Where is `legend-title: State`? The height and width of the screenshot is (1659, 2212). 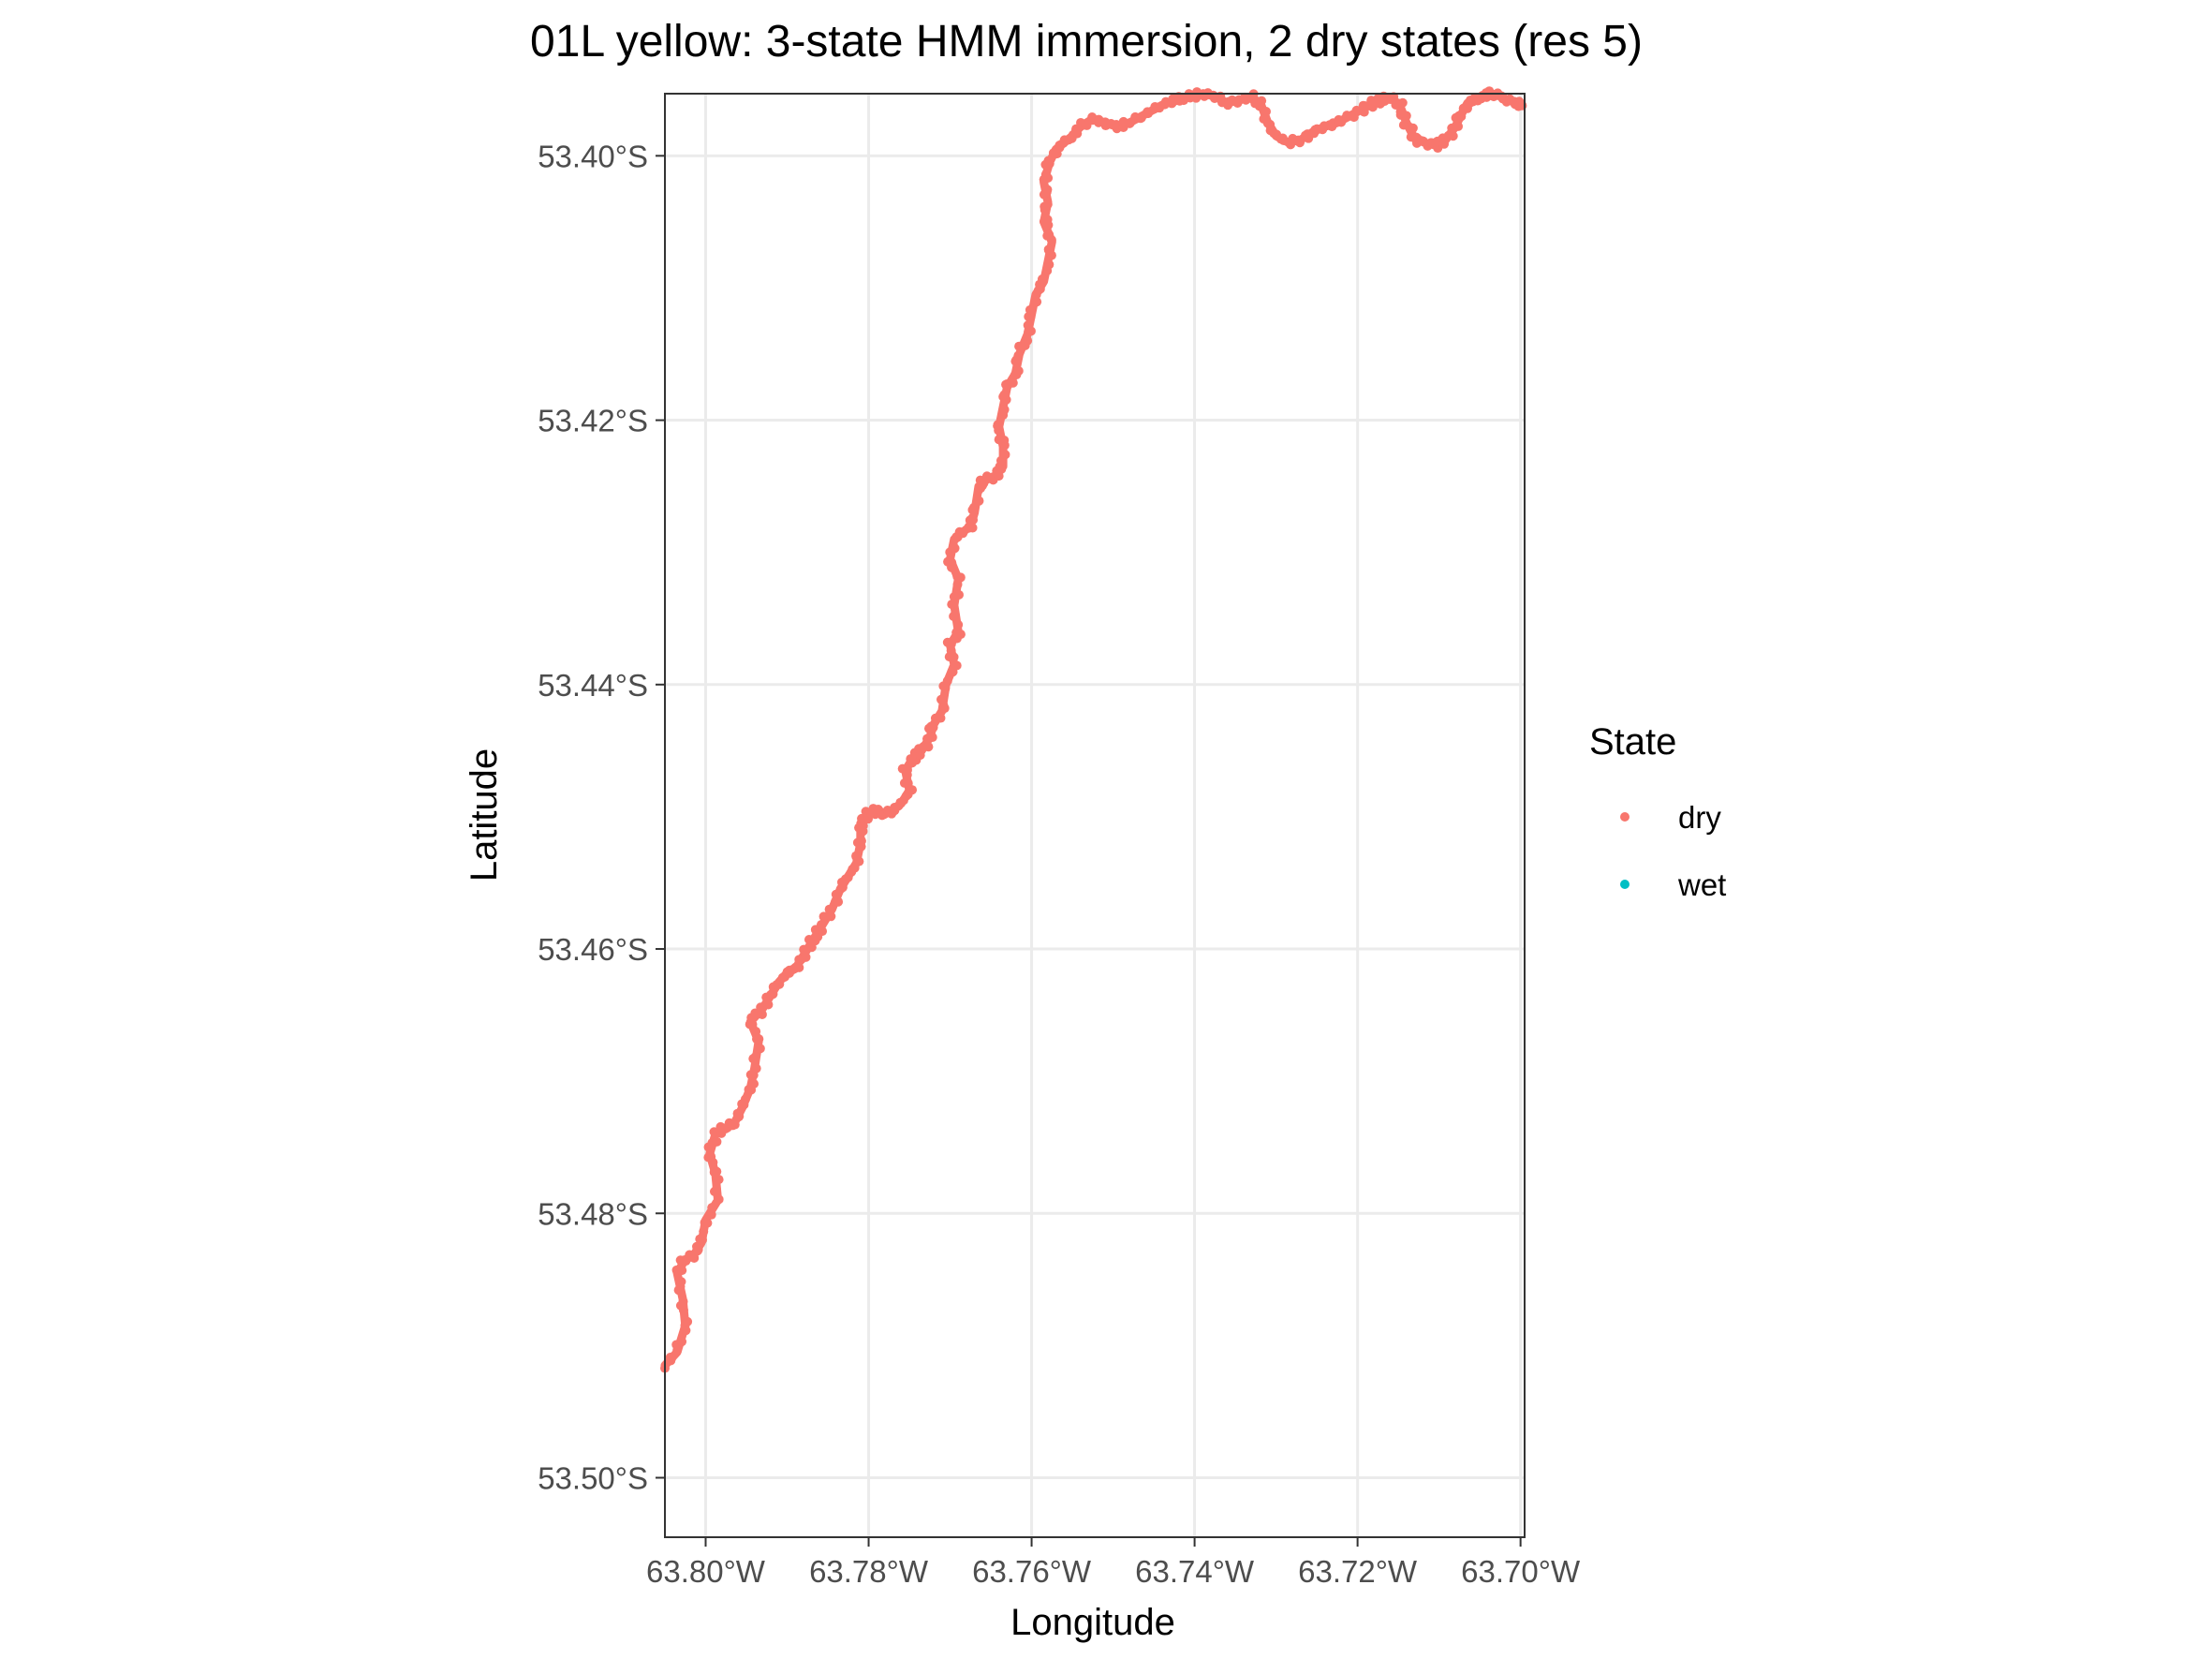 legend-title: State is located at coordinates (1632, 742).